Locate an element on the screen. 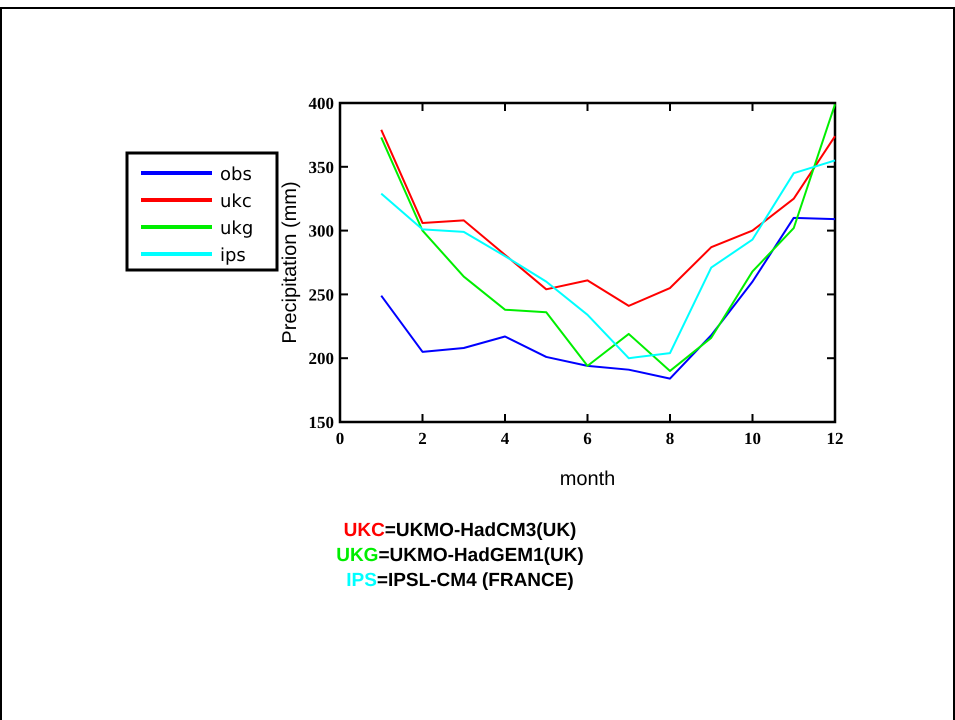 This screenshot has width=955, height=720. x-tick-label: 0 is located at coordinates (340, 438).